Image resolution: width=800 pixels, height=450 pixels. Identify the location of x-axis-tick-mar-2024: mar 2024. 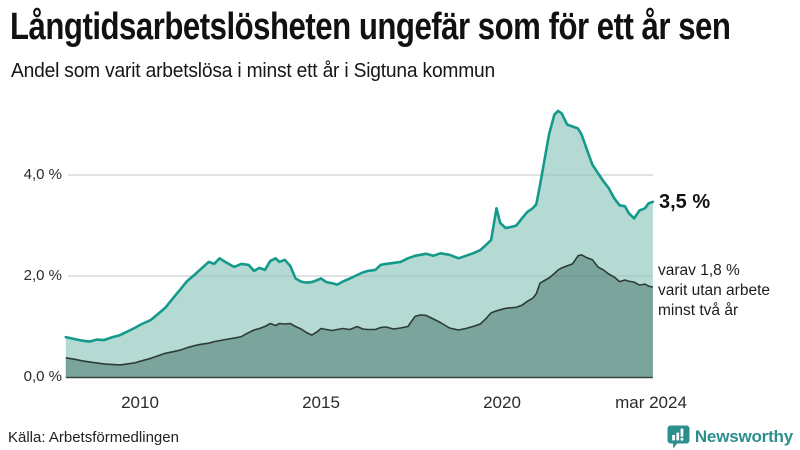
(651, 402).